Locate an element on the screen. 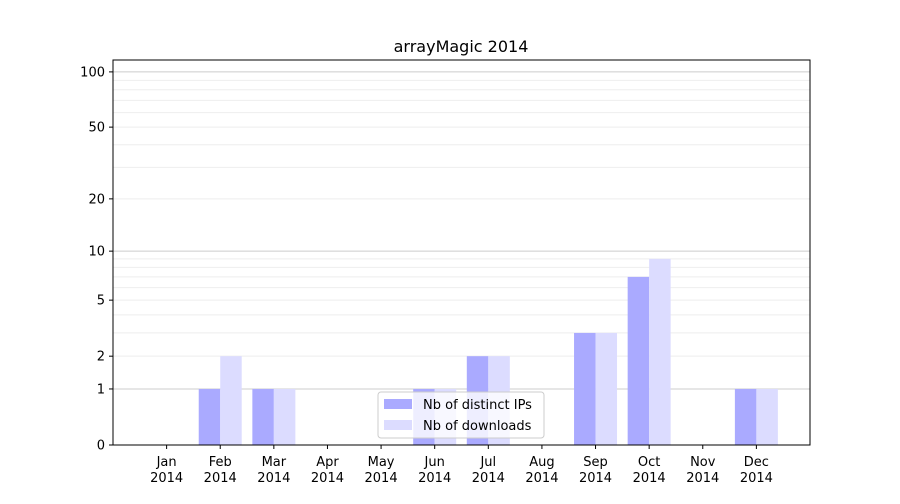 The image size is (900, 504). legend-swatch-downloads is located at coordinates (398, 425).